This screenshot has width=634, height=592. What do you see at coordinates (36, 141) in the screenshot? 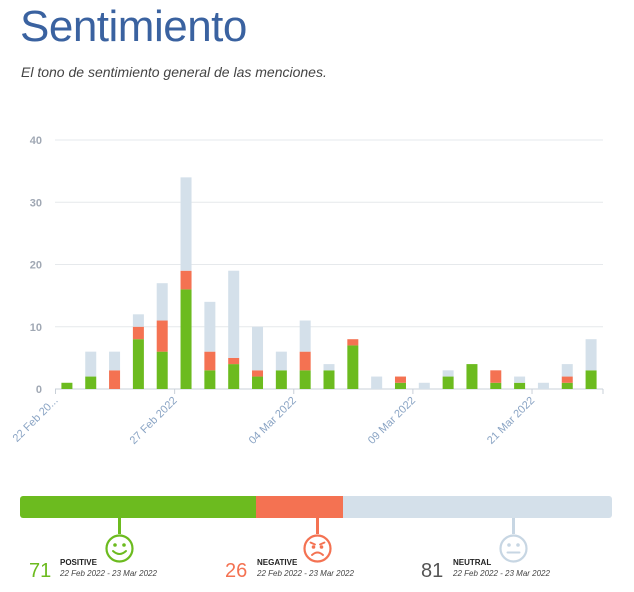
I see `y-tick-label: 40` at bounding box center [36, 141].